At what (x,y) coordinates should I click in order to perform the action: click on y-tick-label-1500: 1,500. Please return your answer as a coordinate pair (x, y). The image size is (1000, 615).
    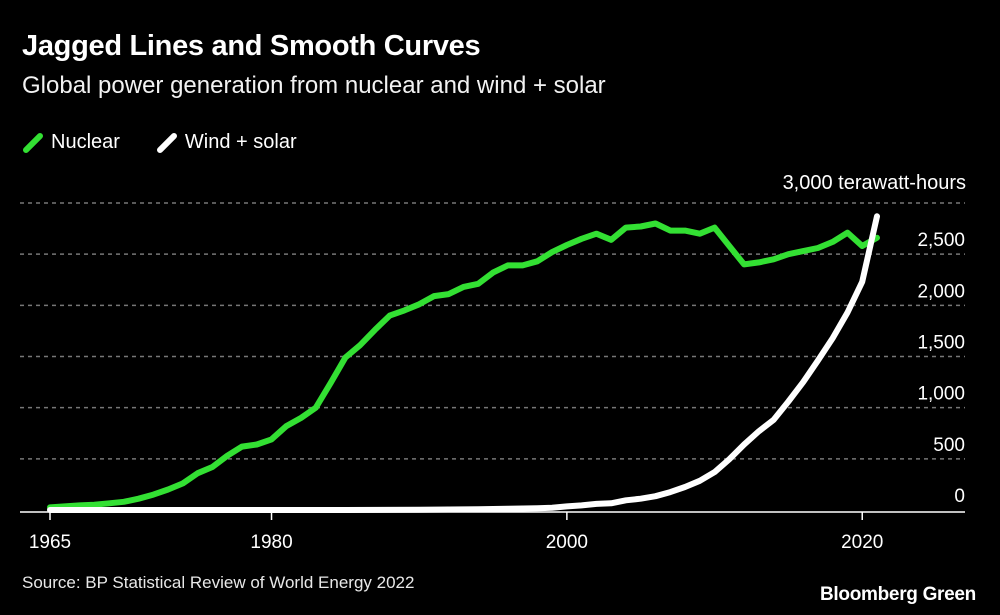
    Looking at the image, I should click on (941, 343).